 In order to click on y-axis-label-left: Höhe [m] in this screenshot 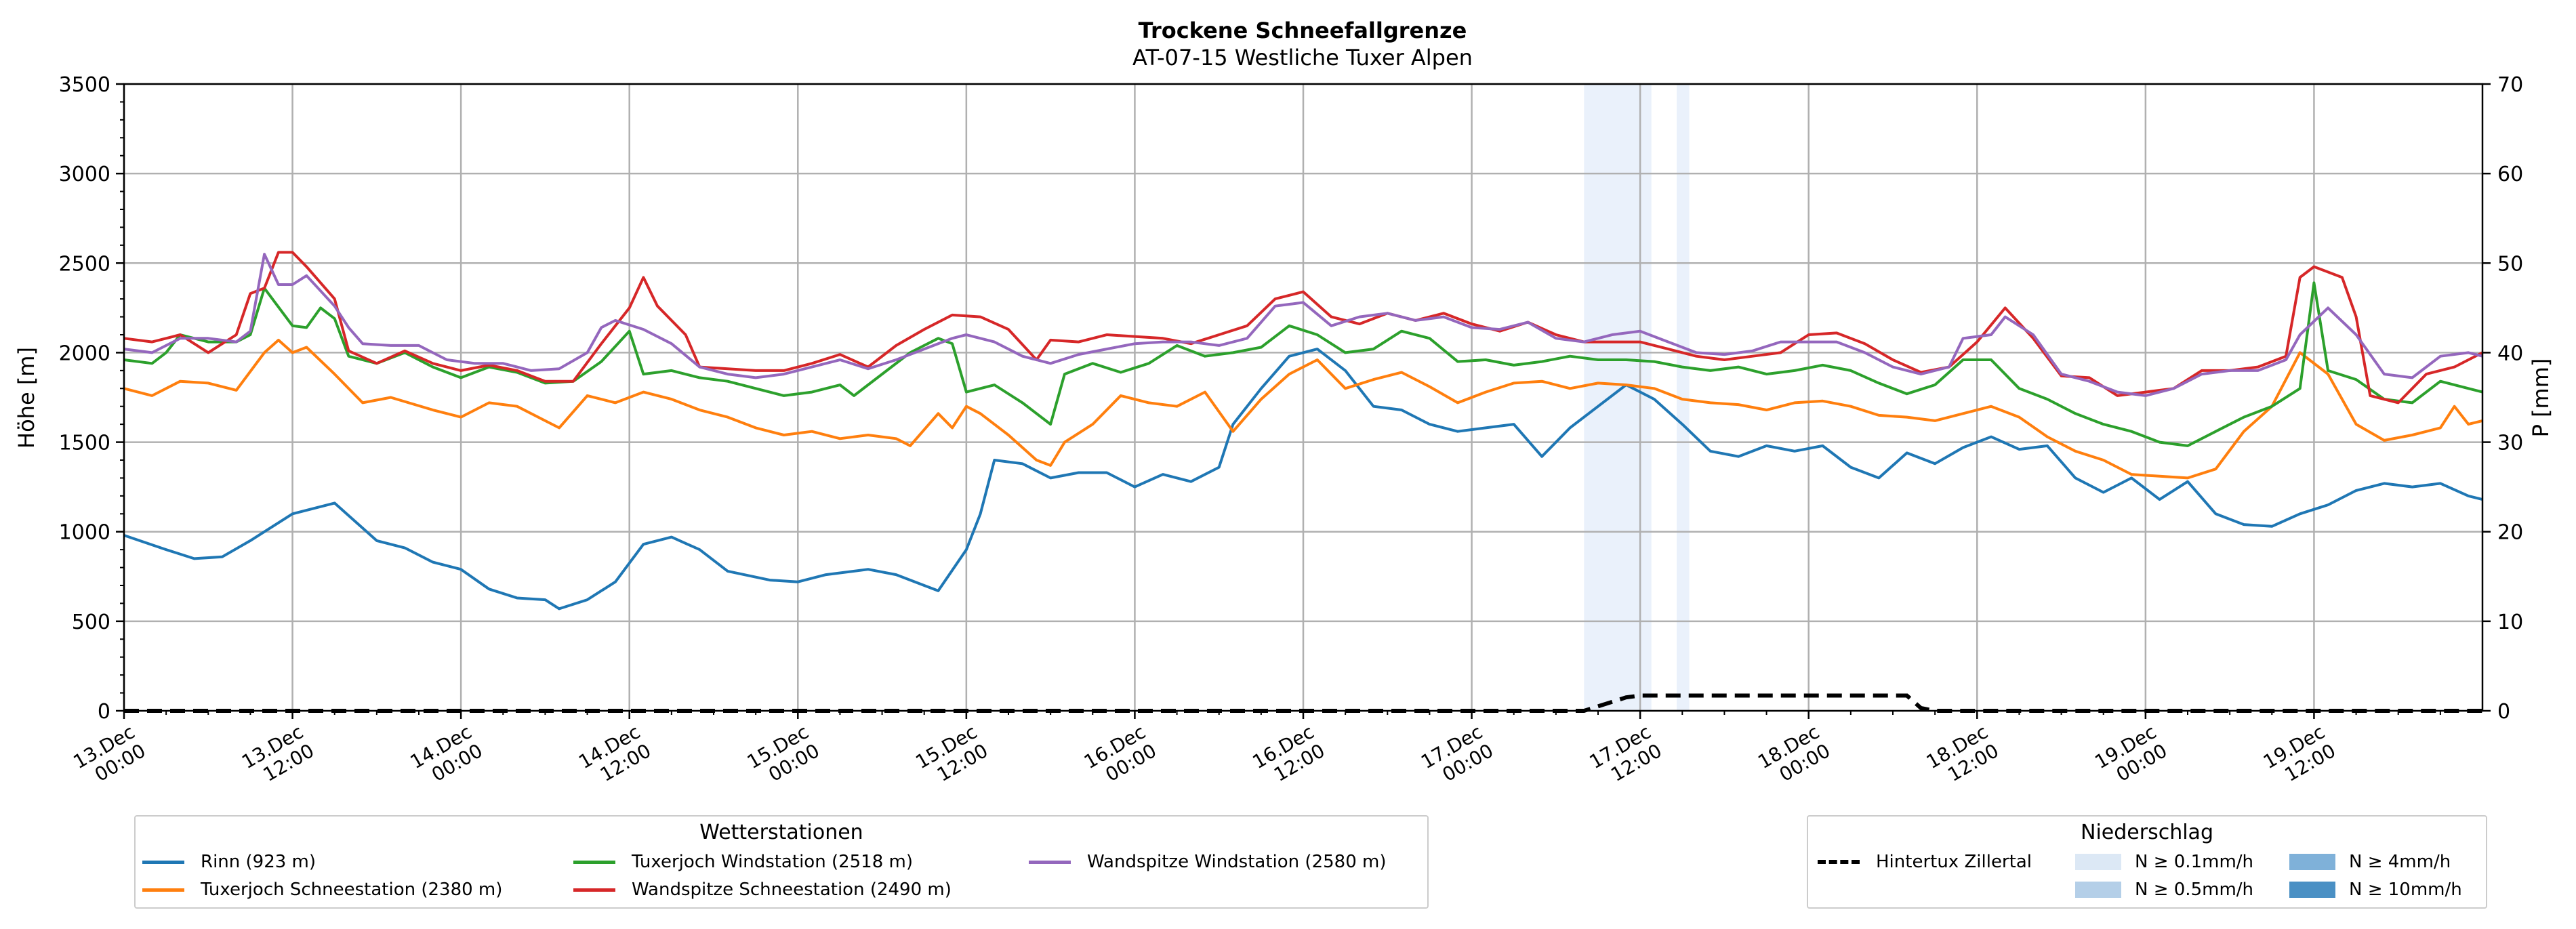, I will do `click(27, 398)`.